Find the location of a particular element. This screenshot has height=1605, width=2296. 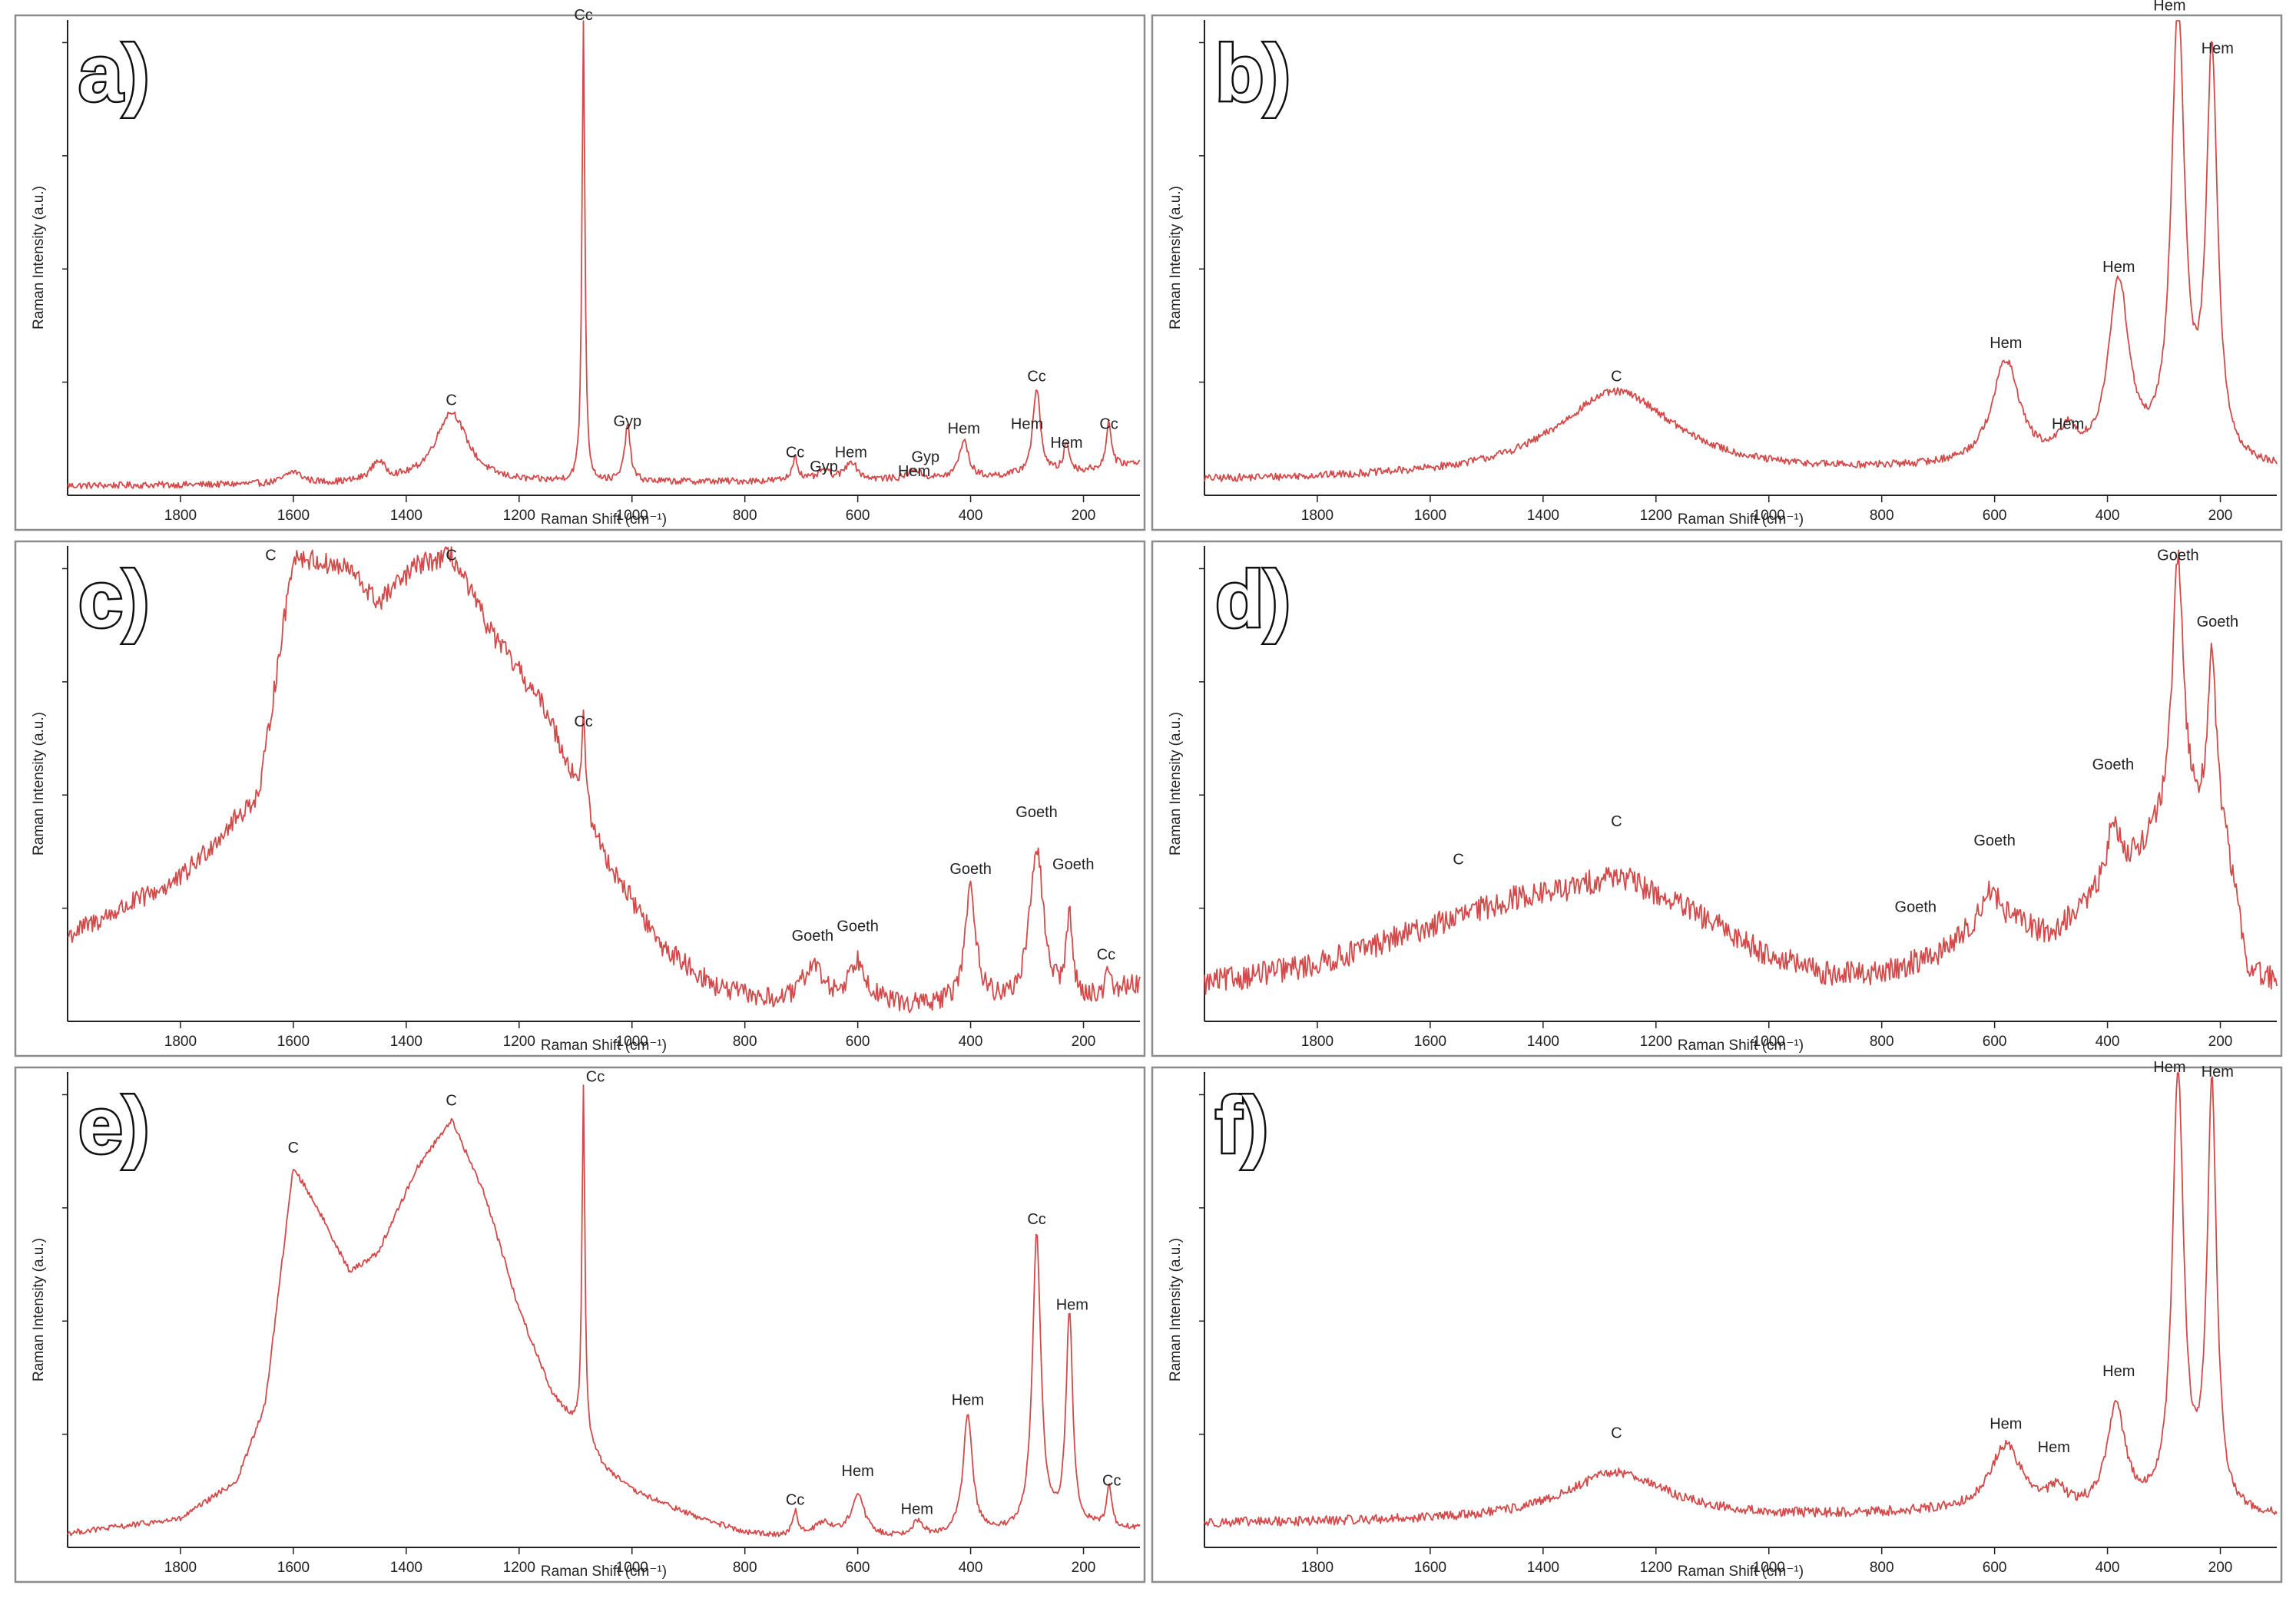

panel-label: c) is located at coordinates (113, 599).